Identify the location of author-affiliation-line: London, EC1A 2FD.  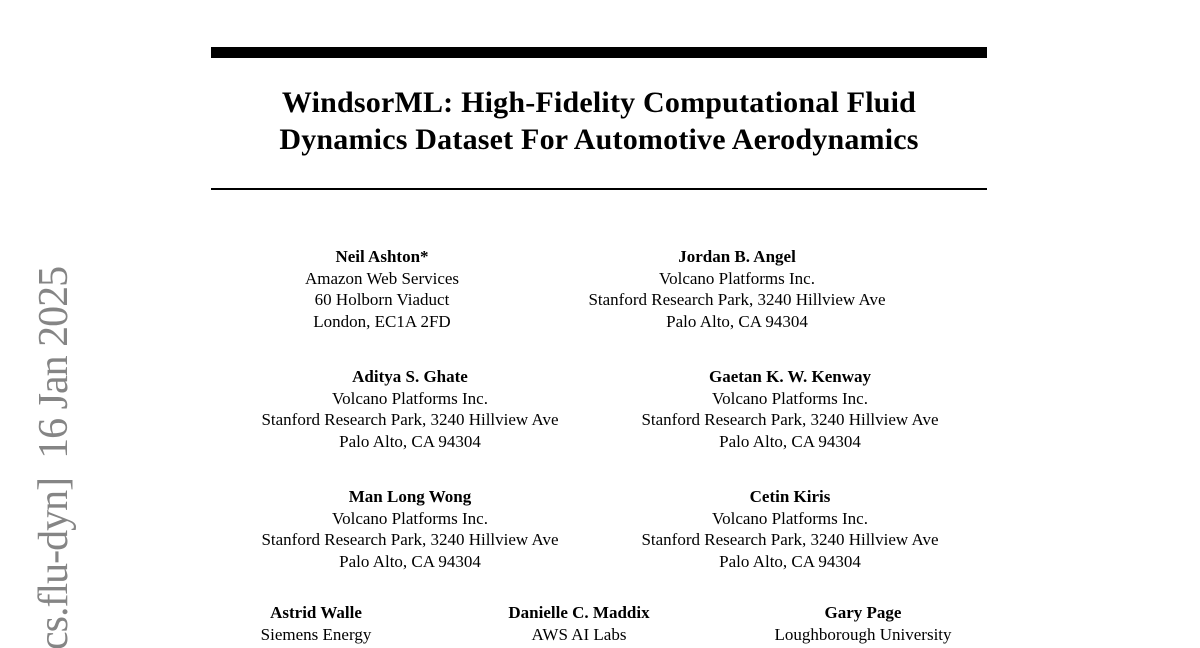
(382, 322).